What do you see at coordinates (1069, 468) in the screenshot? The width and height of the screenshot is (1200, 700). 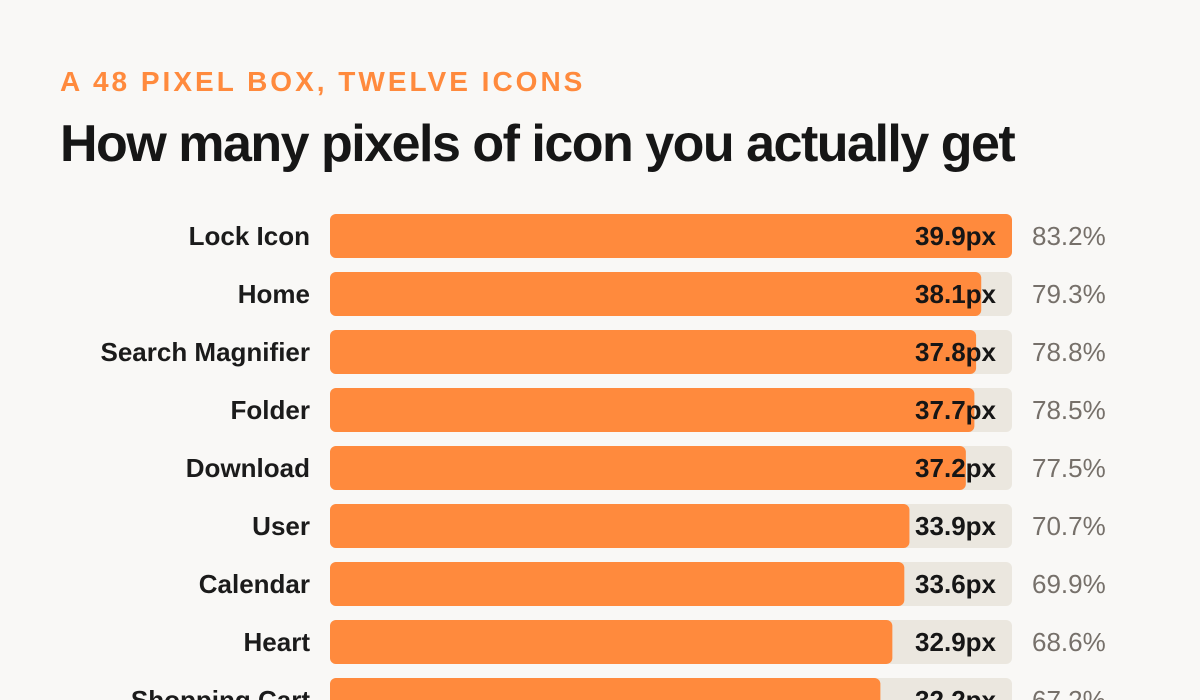 I see `percent-label: 77.5%` at bounding box center [1069, 468].